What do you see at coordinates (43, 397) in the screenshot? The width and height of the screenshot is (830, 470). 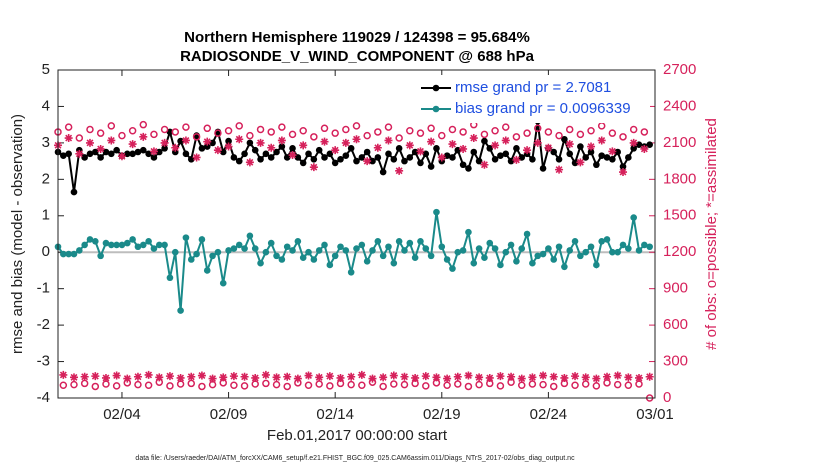 I see `y-tick-label: -4` at bounding box center [43, 397].